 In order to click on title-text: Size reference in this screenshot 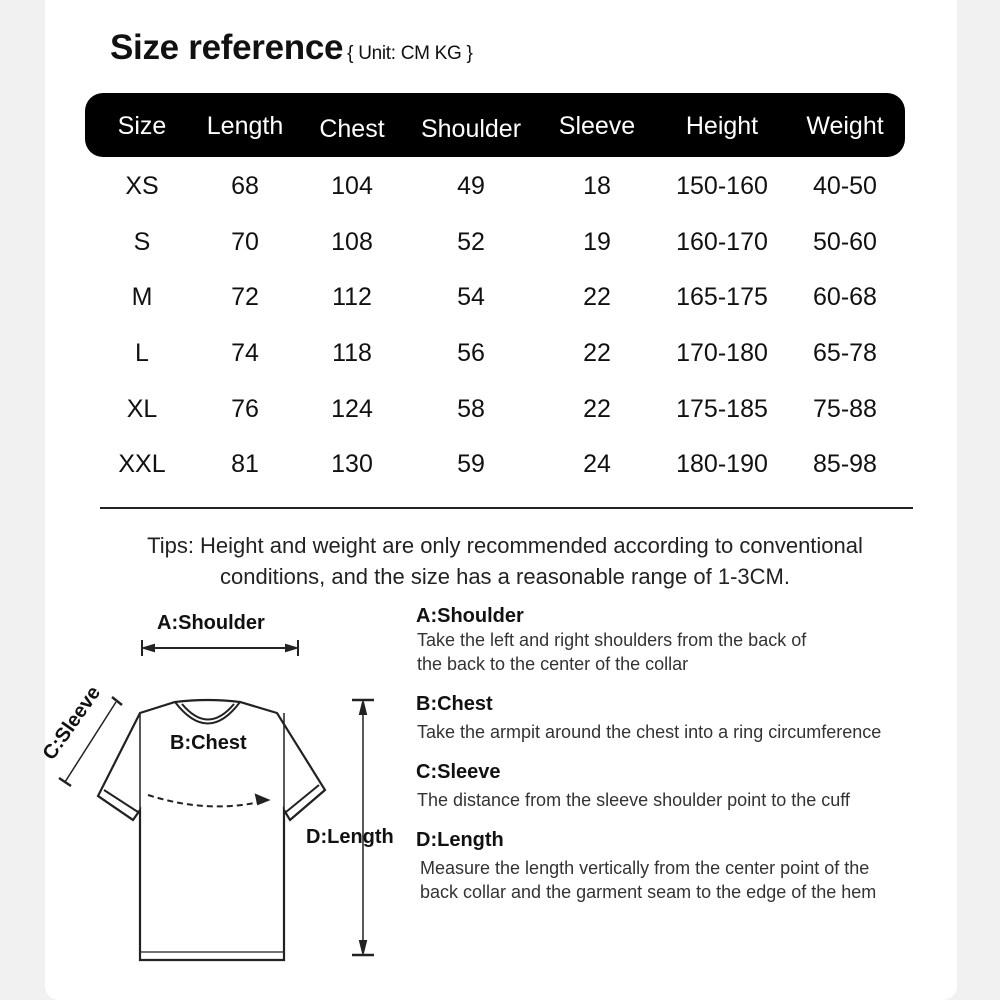, I will do `click(227, 47)`.